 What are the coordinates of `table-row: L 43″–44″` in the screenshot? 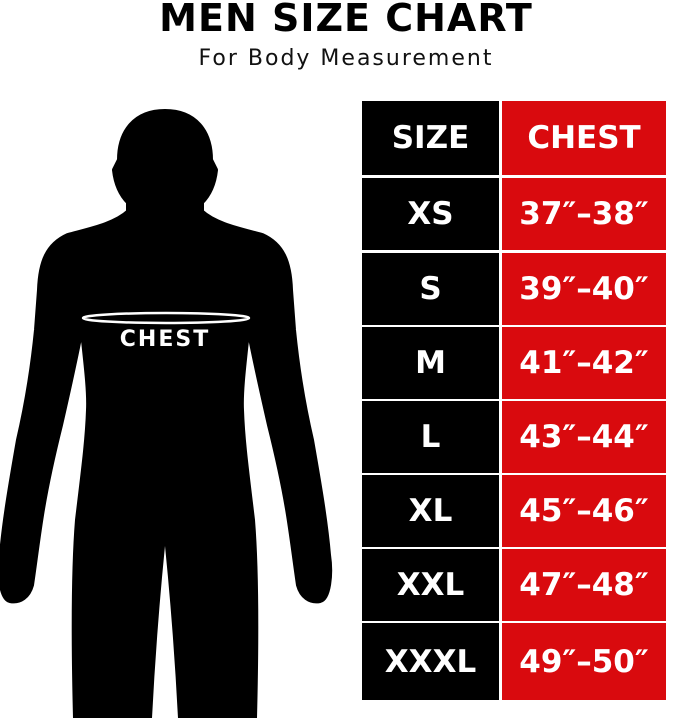 It's located at (514, 437).